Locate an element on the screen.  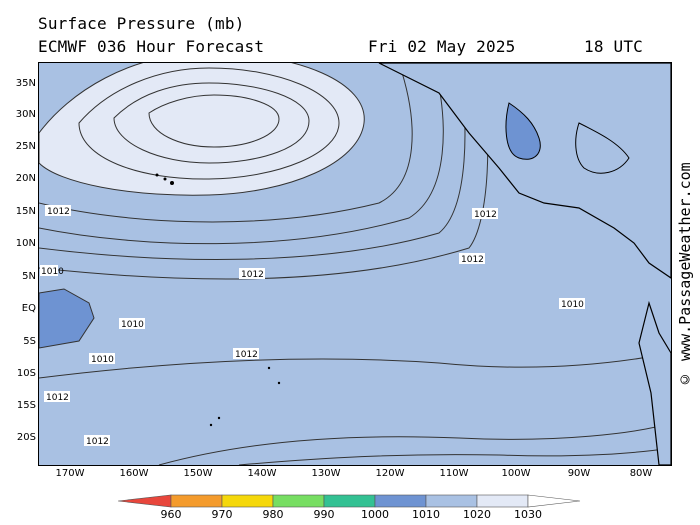
lon-label: 110W is located at coordinates (454, 473).